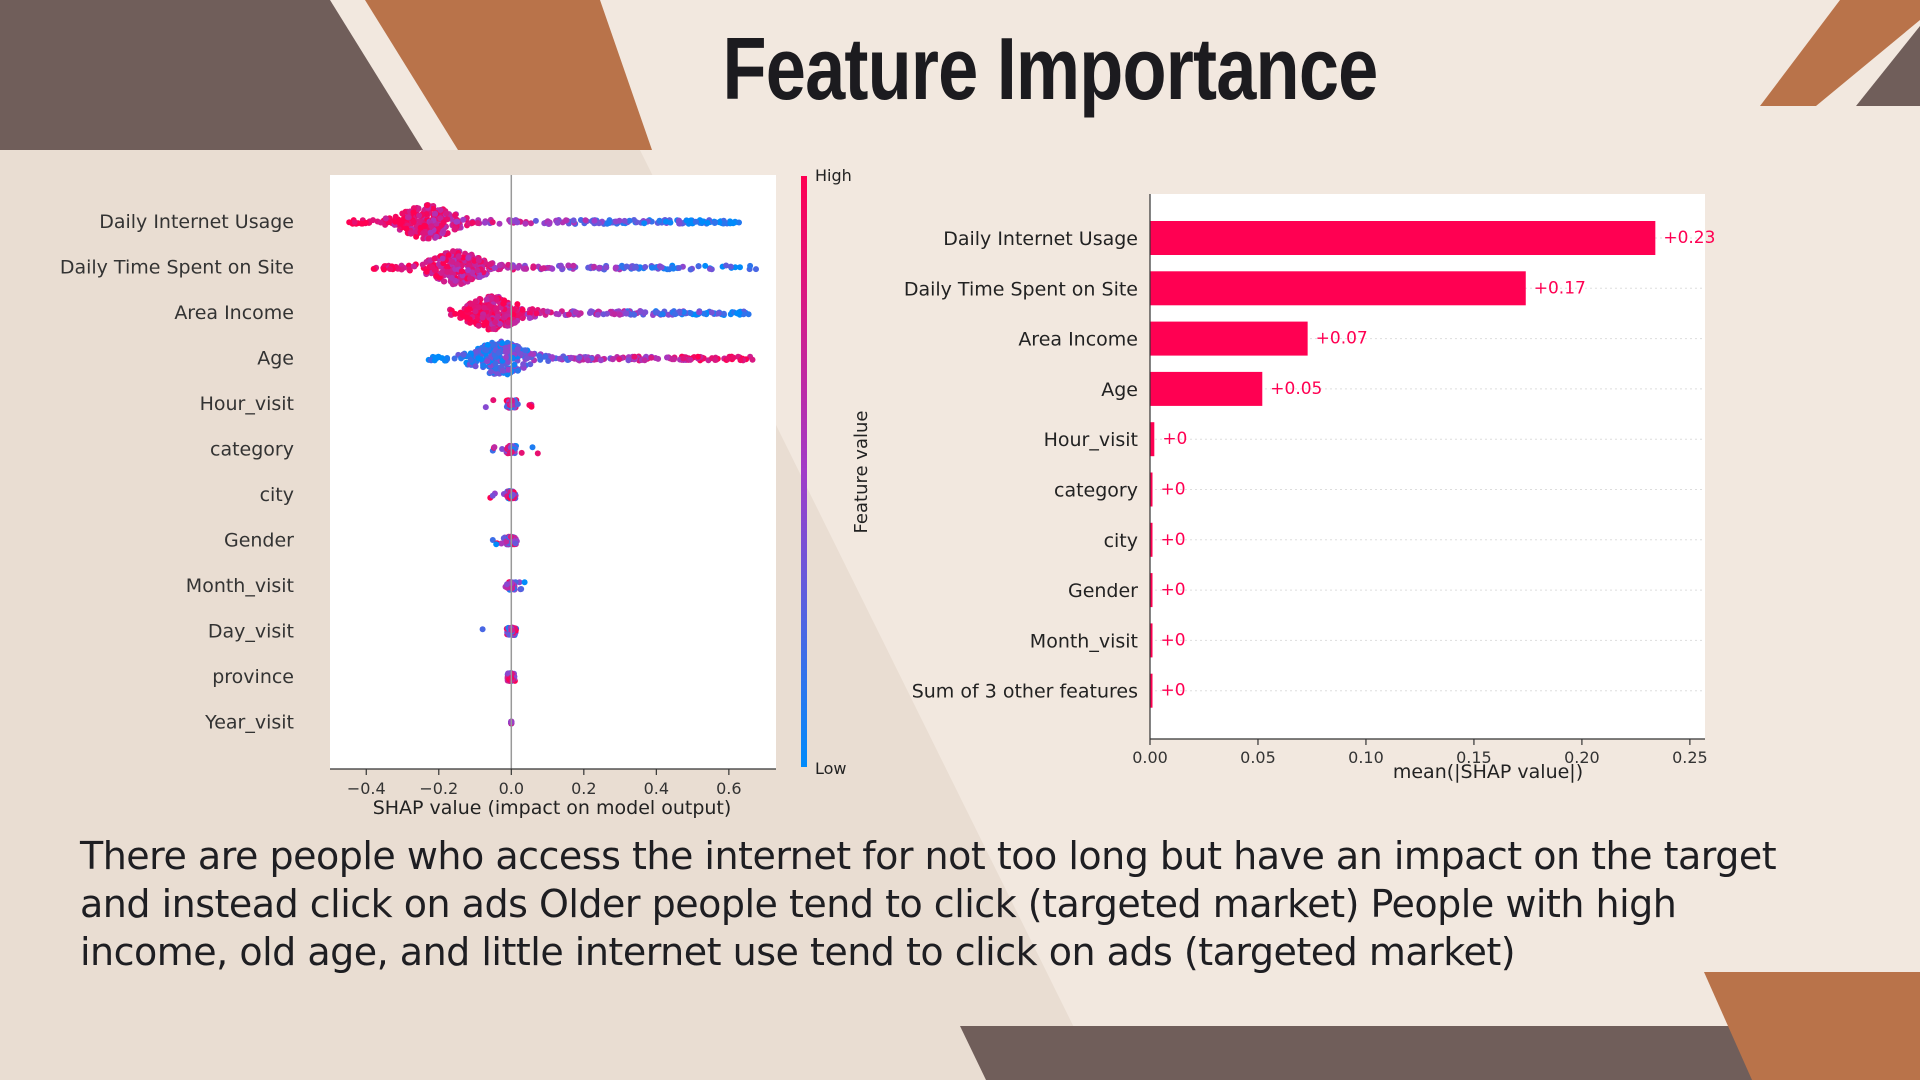 This screenshot has height=1080, width=1920. What do you see at coordinates (552, 808) in the screenshot?
I see `beeswarm-x-label: SHAP value (impact on model output)` at bounding box center [552, 808].